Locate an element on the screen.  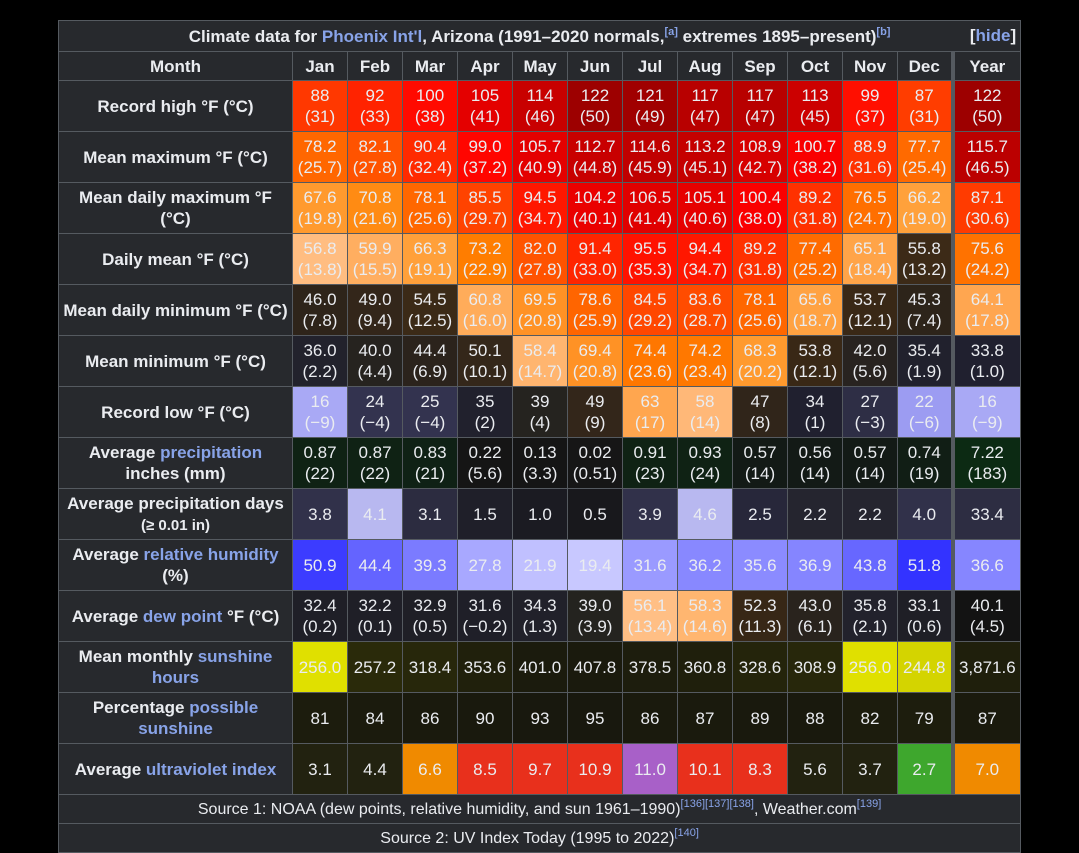
cell-value: 0.83 (21) is located at coordinates (430, 463).